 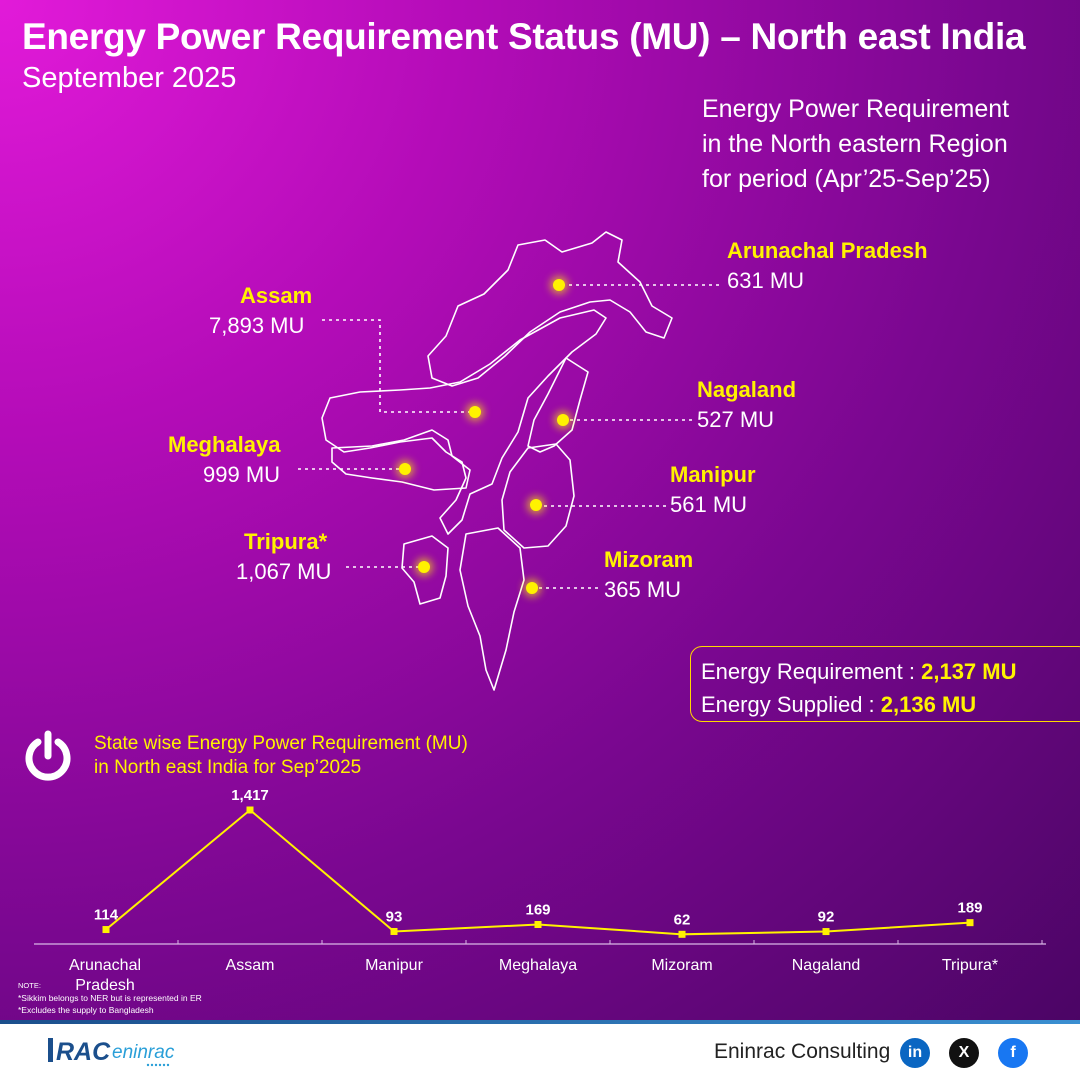 What do you see at coordinates (284, 571) in the screenshot?
I see `state-value-tripura: 1,067 MU` at bounding box center [284, 571].